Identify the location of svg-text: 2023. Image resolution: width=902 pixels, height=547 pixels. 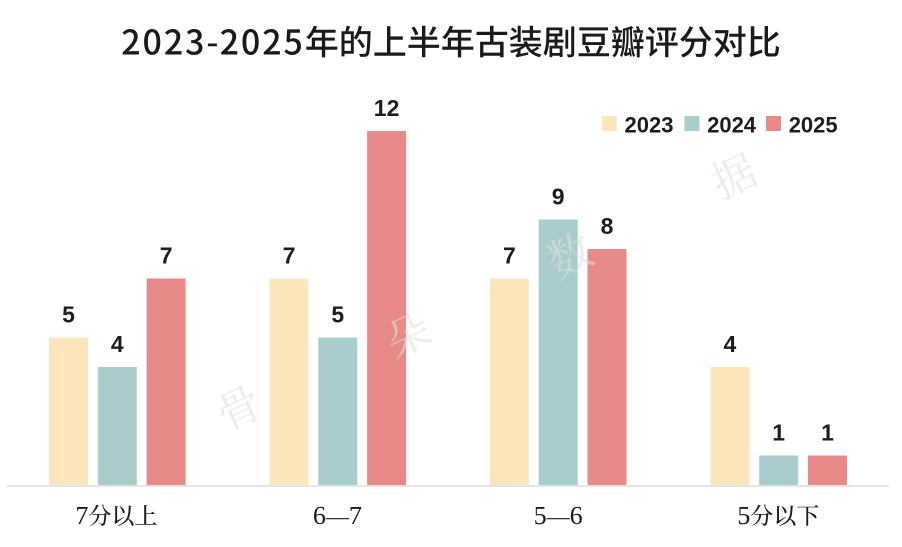
(649, 125).